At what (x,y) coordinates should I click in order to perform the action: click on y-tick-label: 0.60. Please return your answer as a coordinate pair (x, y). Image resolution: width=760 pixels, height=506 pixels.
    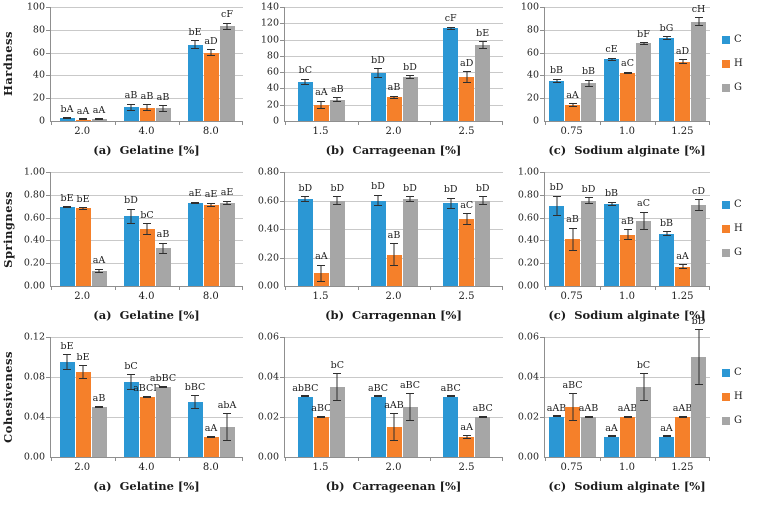
    Looking at the image, I should click on (34, 217).